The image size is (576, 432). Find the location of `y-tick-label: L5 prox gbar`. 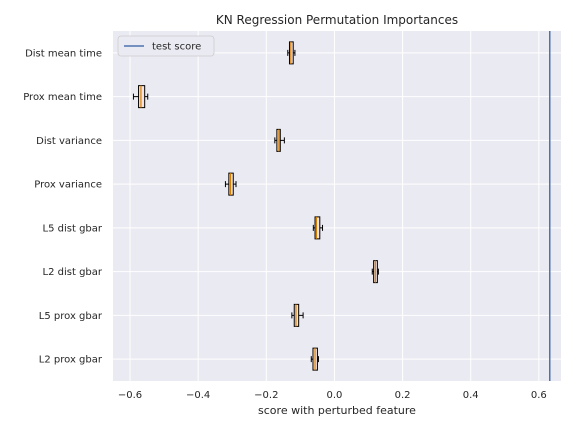

y-tick-label: L5 prox gbar is located at coordinates (71, 316).